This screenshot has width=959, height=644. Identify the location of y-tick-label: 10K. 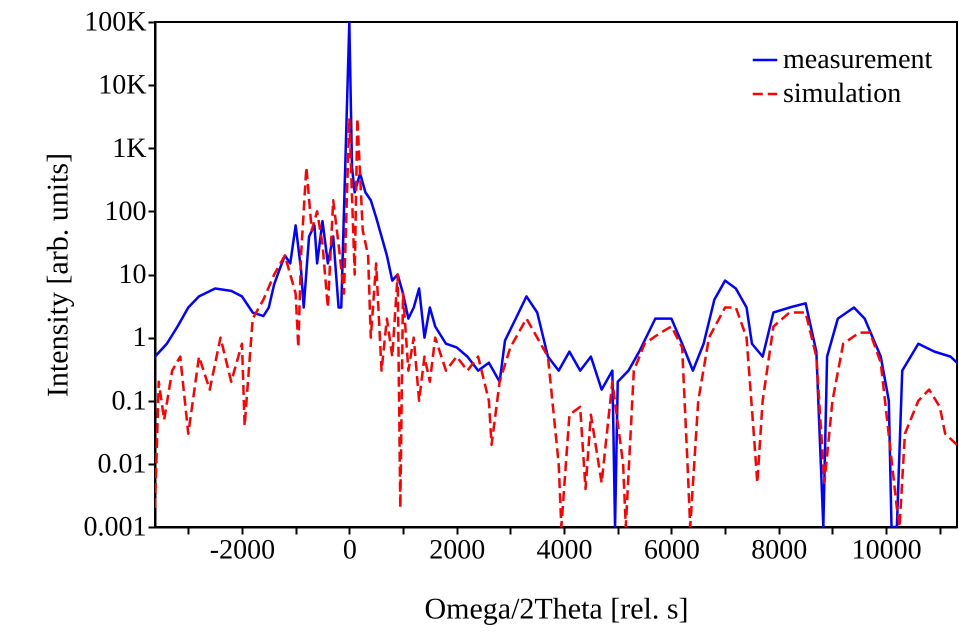
(122, 85).